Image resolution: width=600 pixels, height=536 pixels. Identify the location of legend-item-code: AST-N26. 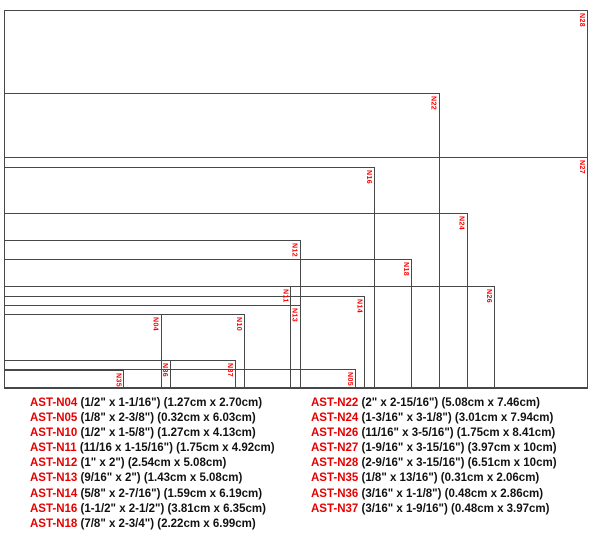
(335, 433).